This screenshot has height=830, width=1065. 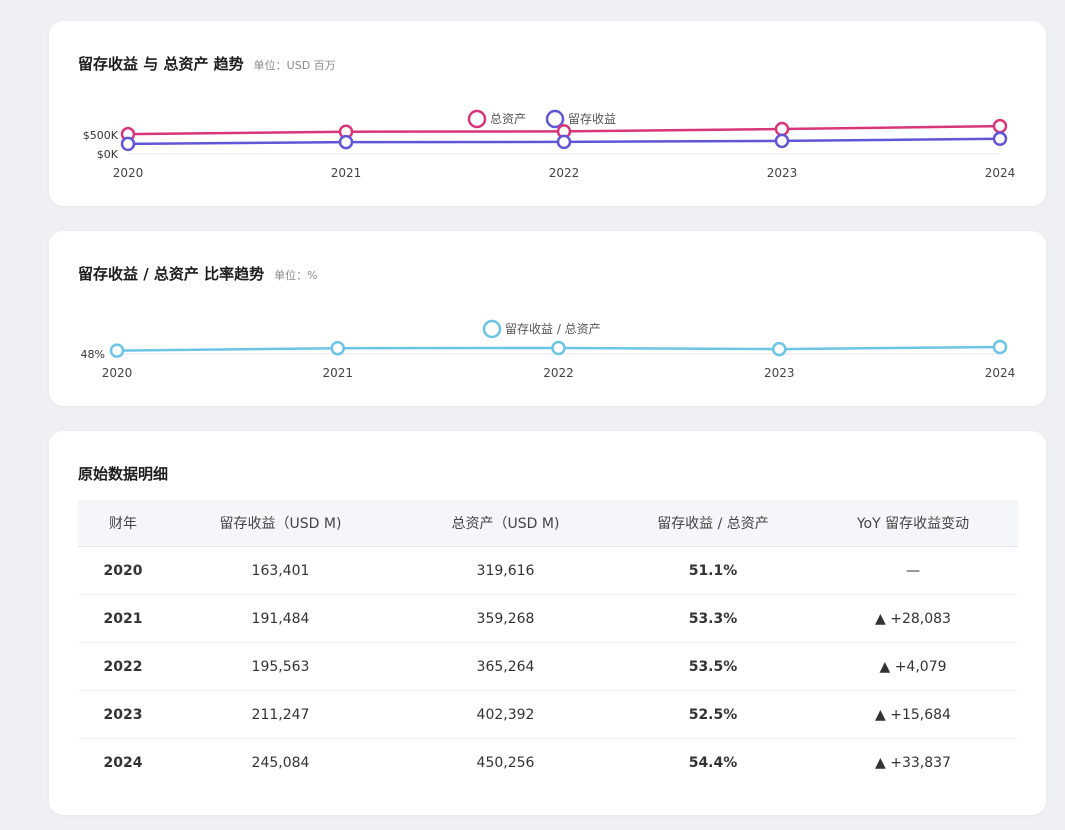 I want to click on trend-line-chart: $0K $500K 2020 2021 2022 2023 2024 总资产 留存收益, so click(x=549, y=144).